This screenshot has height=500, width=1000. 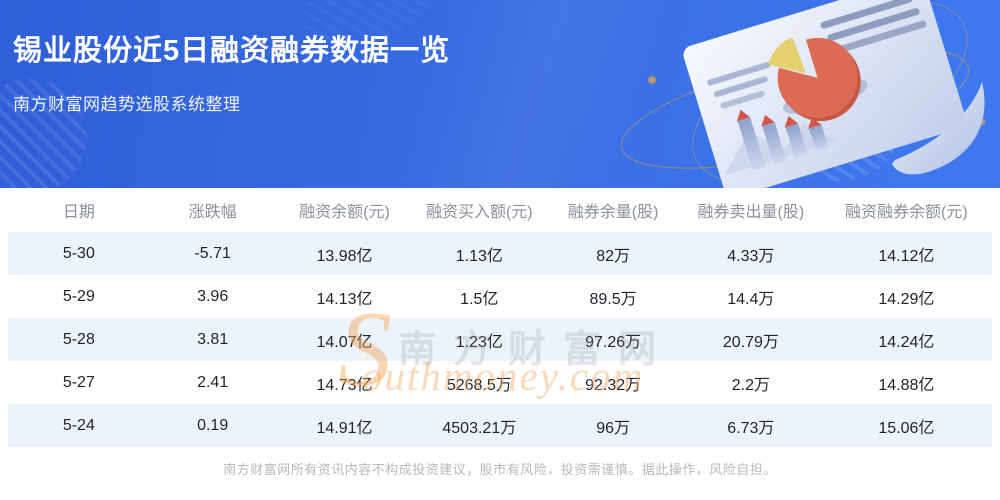 I want to click on cell-financing-balance: 14.13亿, so click(x=344, y=299).